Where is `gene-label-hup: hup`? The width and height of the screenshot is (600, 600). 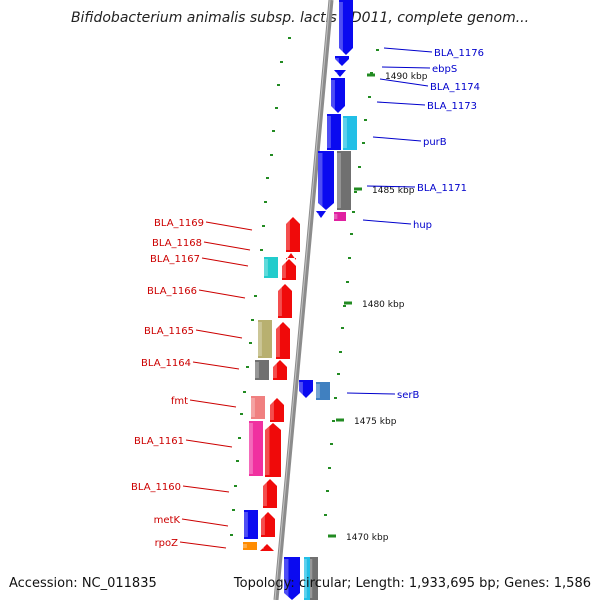
gene-label-hup: hup is located at coordinates (422, 225).